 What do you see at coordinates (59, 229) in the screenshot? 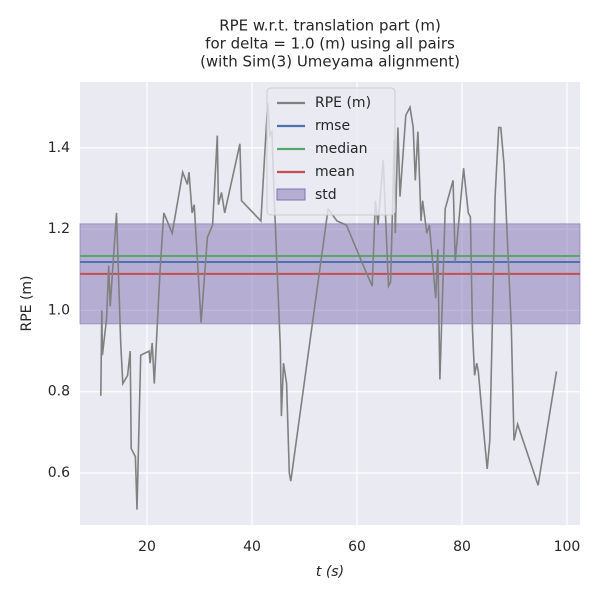
I see `y-tick-label: 1.2` at bounding box center [59, 229].